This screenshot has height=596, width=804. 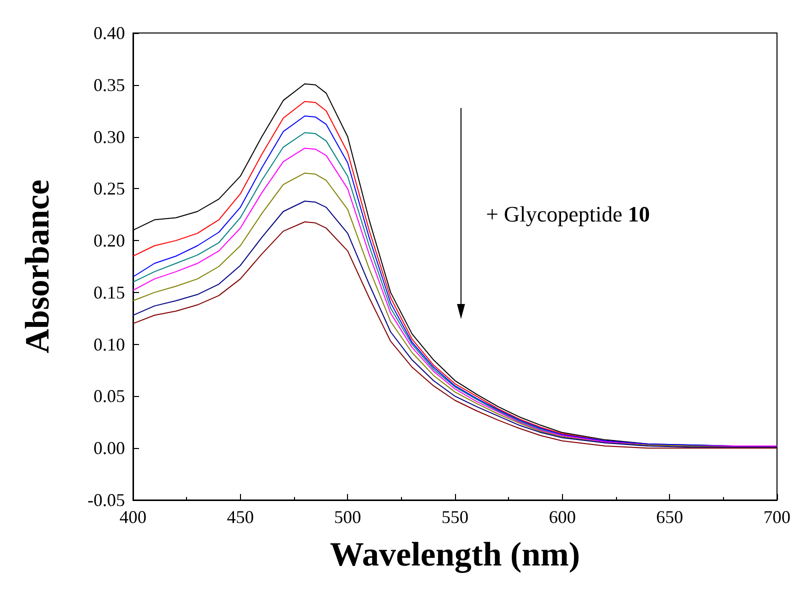 I want to click on x-tick-label: 400, so click(x=133, y=517).